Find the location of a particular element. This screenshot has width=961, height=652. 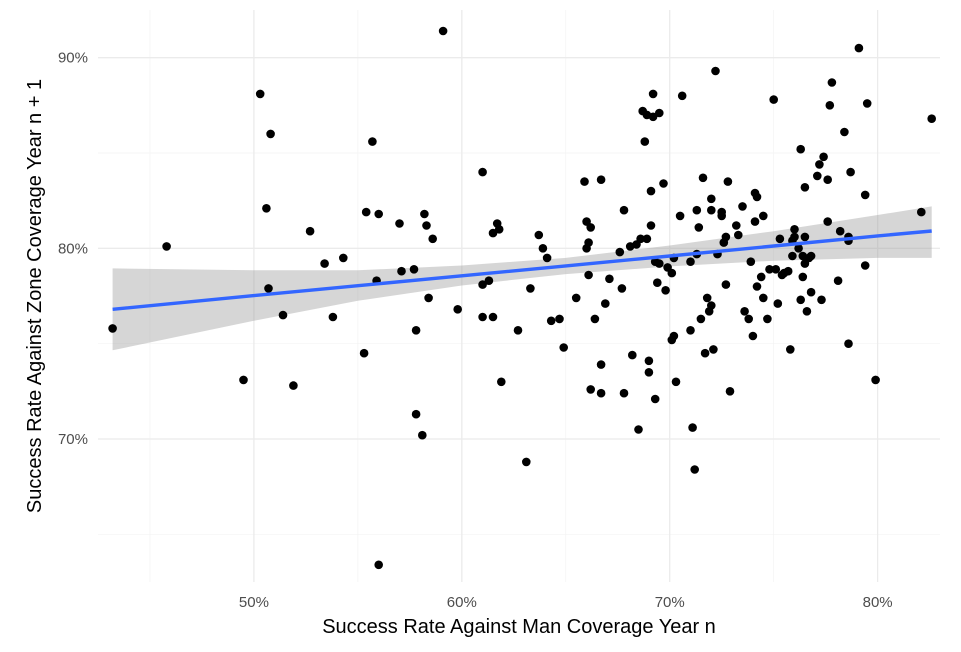

x-tick-label: 70% is located at coordinates (670, 602).